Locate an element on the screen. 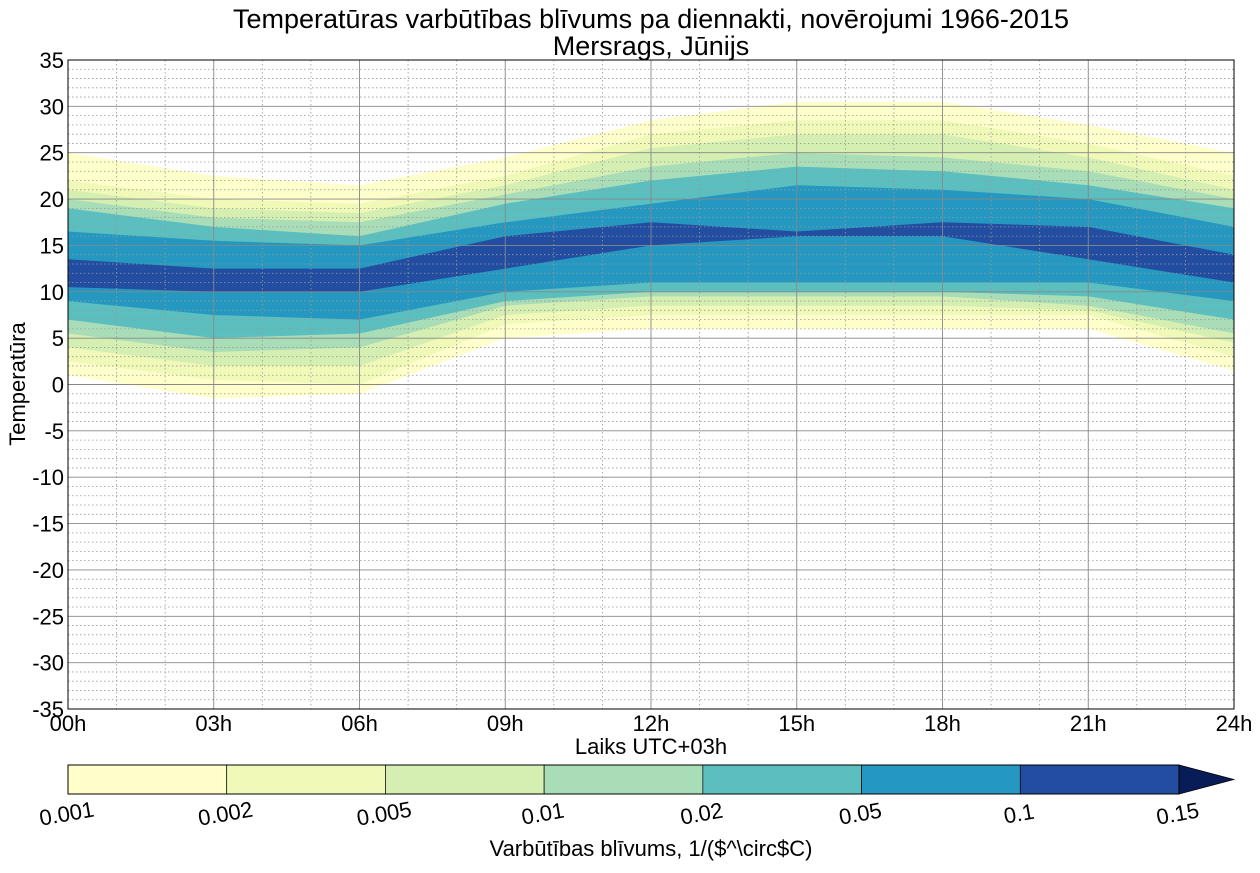 This screenshot has width=1260, height=873. colorbar-tick-label: 0.002 is located at coordinates (225, 814).